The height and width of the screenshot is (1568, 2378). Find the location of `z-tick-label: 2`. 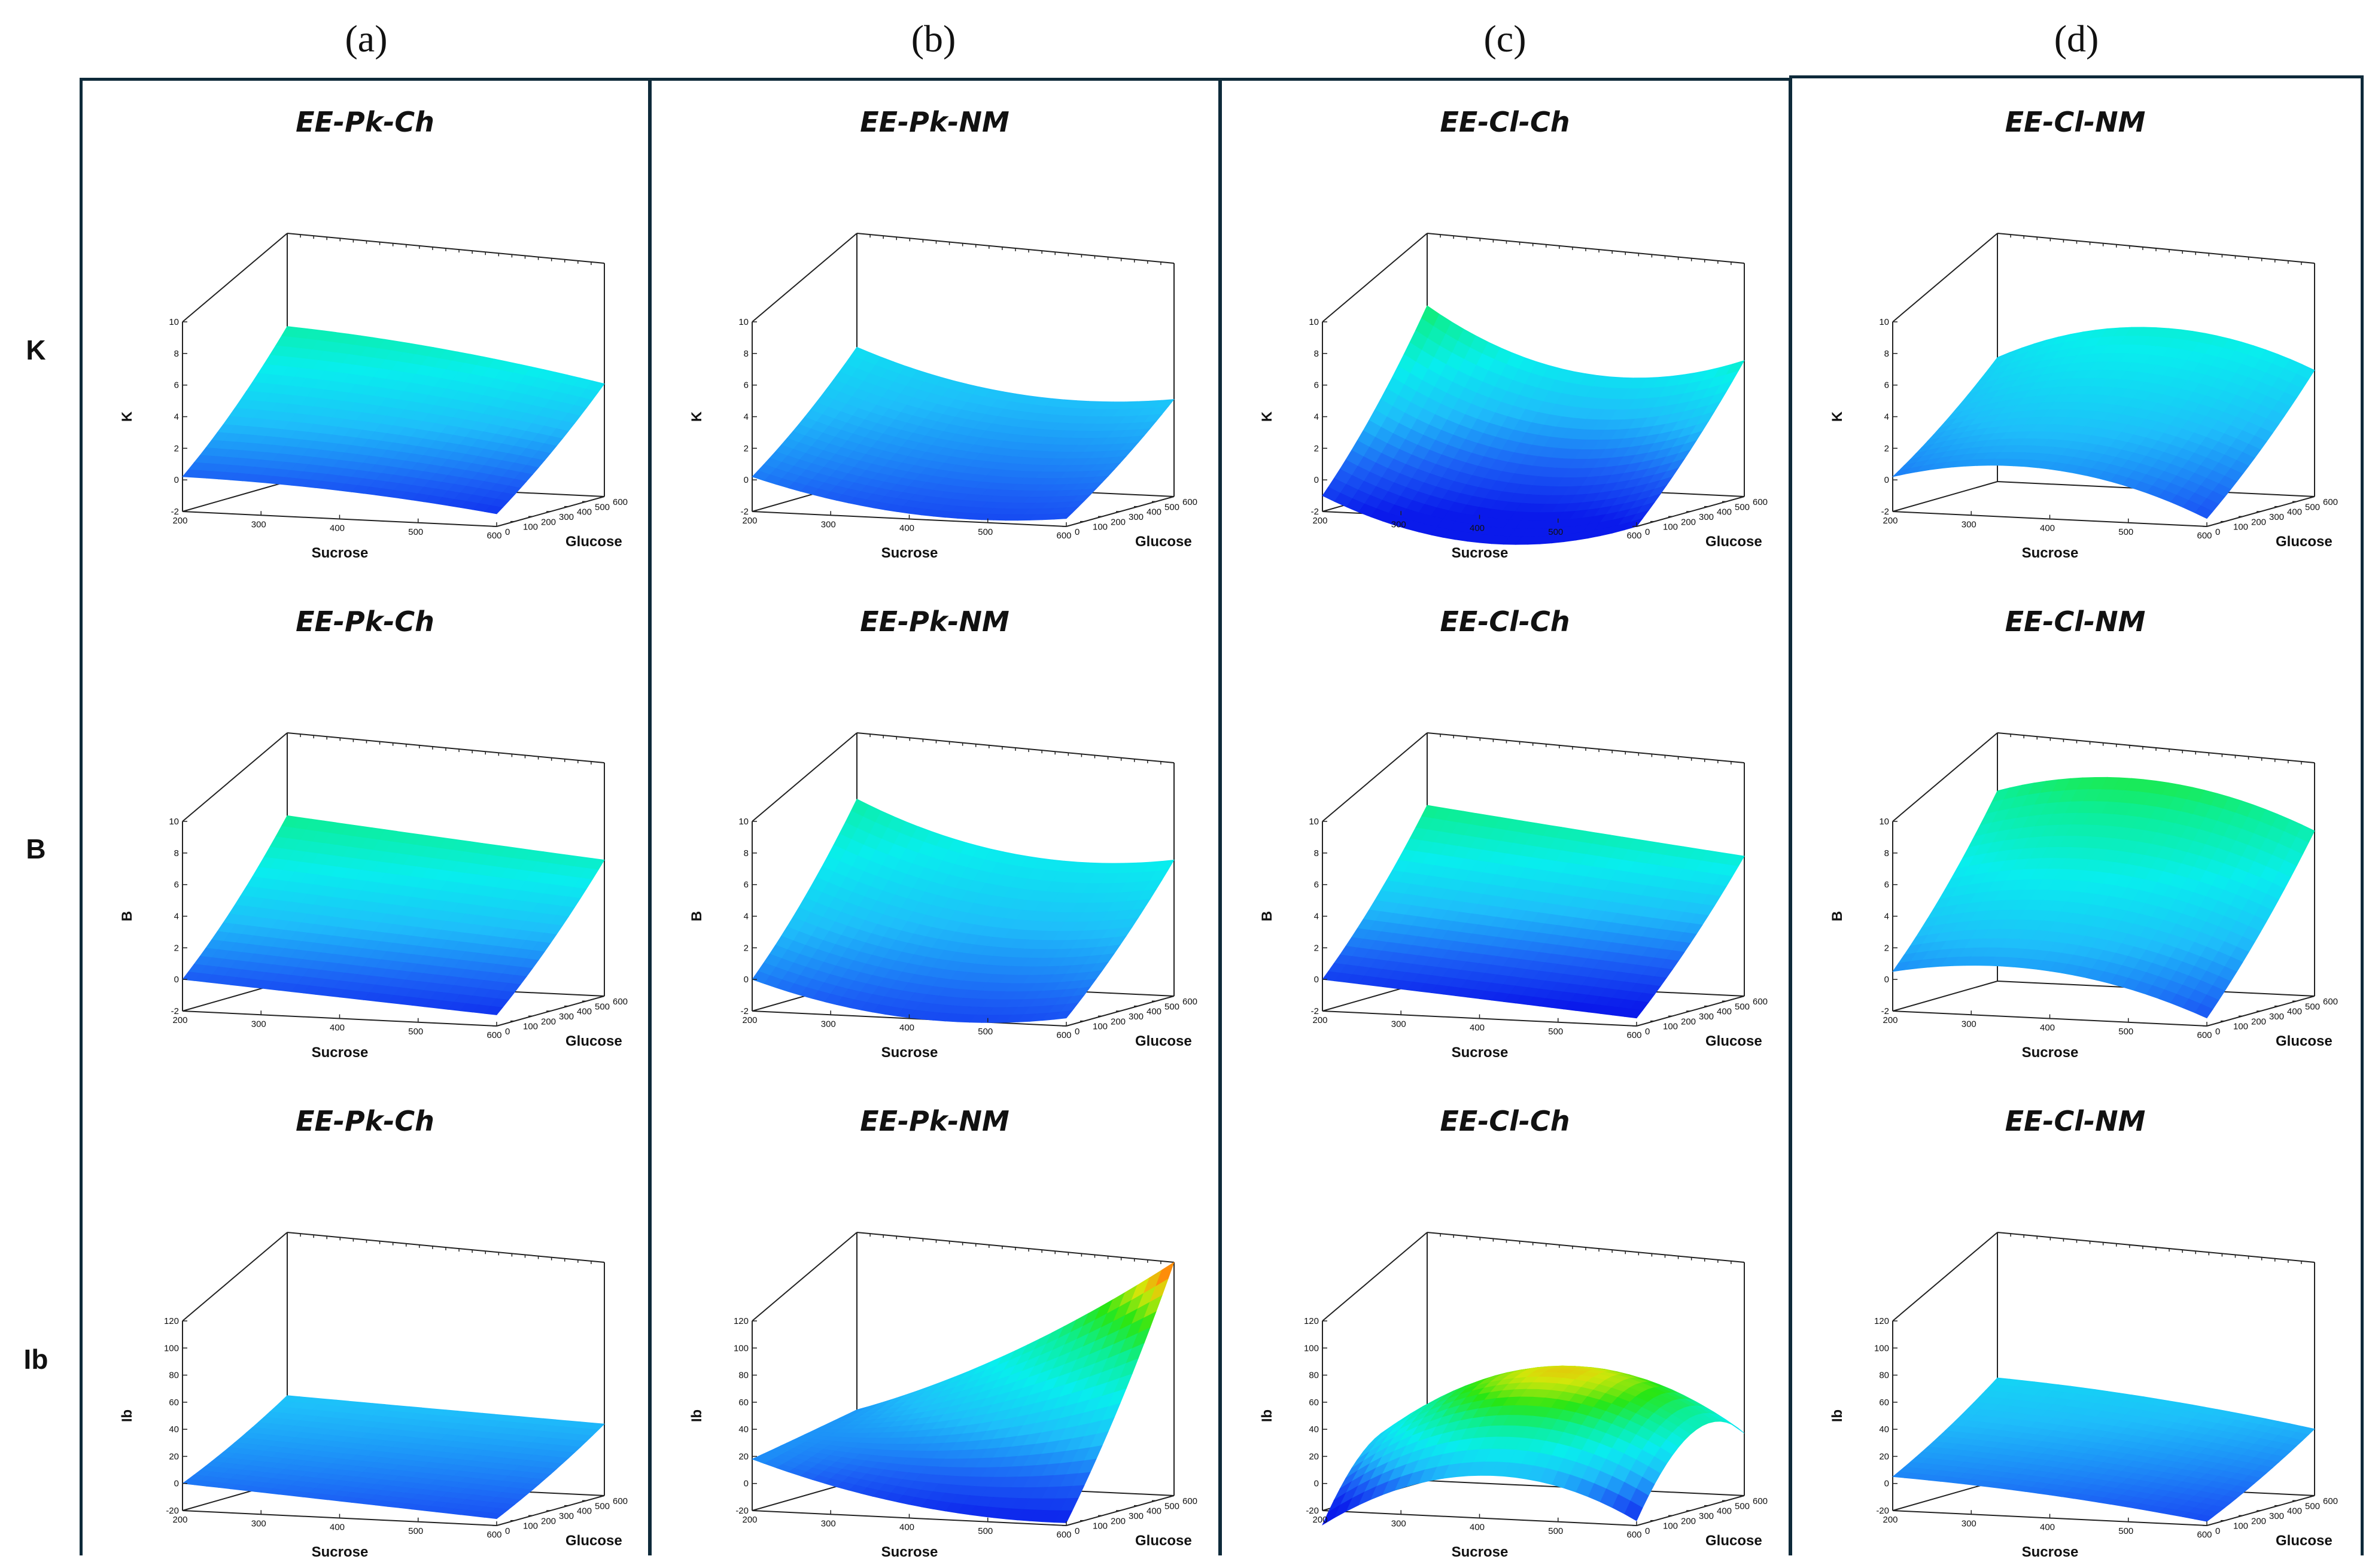

z-tick-label: 2 is located at coordinates (1316, 448).